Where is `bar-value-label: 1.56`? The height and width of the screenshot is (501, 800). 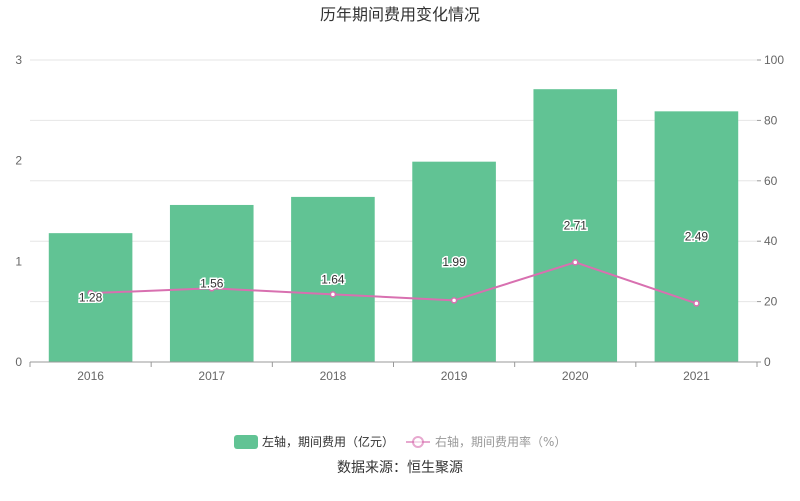
bar-value-label: 1.56 is located at coordinates (212, 283).